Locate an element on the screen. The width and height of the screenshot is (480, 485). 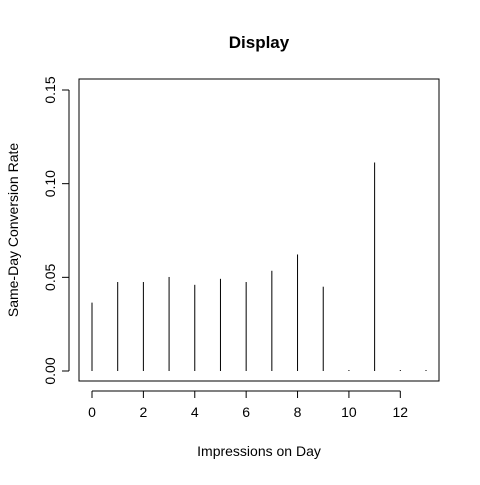
y-tick-label-2: 0.10 is located at coordinates (50, 183).